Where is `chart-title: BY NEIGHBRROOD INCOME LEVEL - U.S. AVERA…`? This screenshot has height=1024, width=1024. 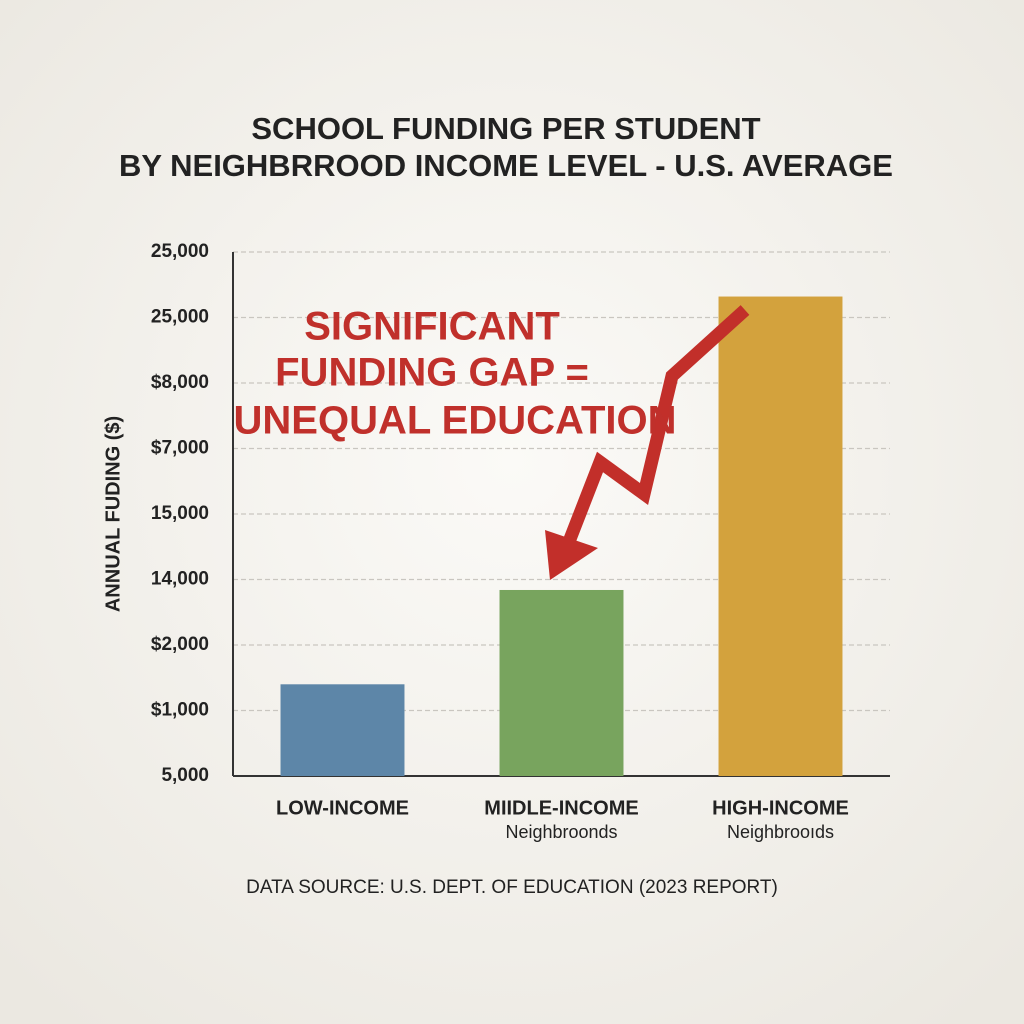
chart-title: BY NEIGHBRROOD INCOME LEVEL - U.S. AVERA… is located at coordinates (506, 165).